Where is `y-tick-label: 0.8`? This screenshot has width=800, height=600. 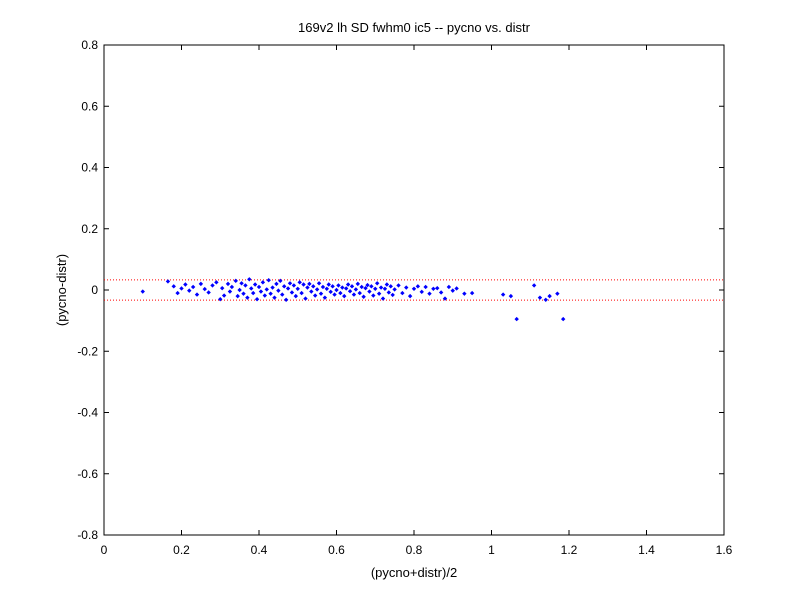 y-tick-label: 0.8 is located at coordinates (89, 45).